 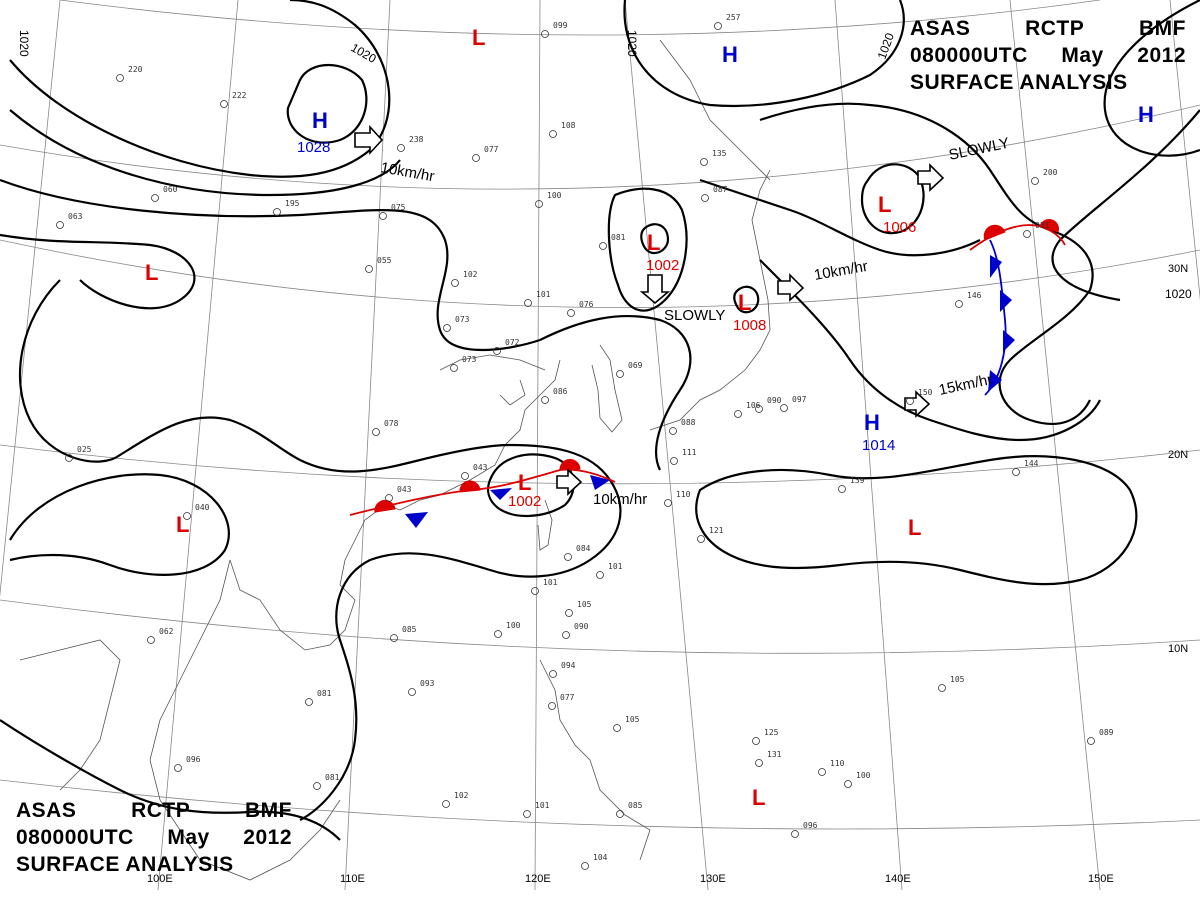 What do you see at coordinates (455, 799) in the screenshot?
I see `station-plot: 102` at bounding box center [455, 799].